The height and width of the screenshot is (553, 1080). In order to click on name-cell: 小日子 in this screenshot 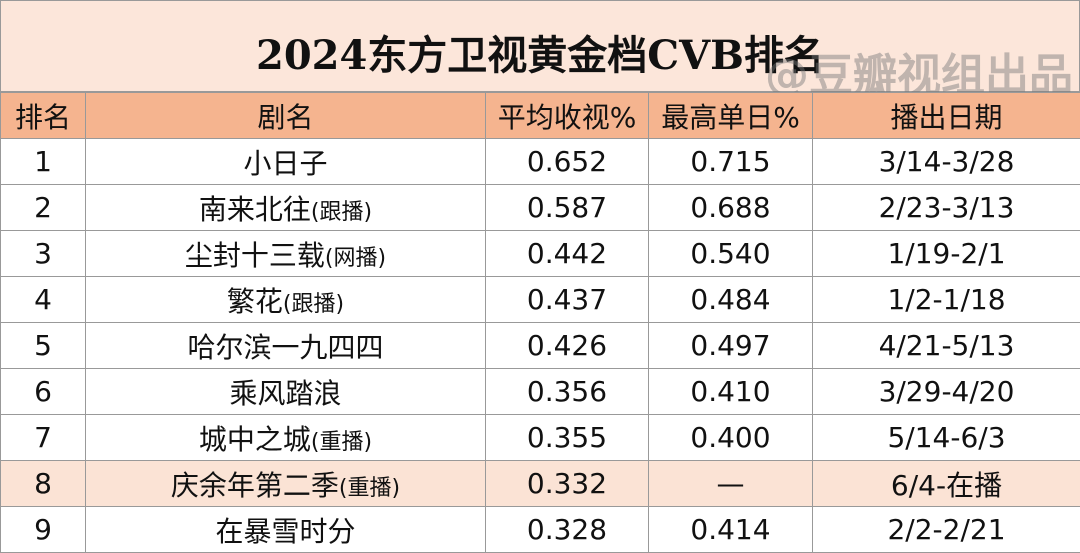, I will do `click(286, 162)`.